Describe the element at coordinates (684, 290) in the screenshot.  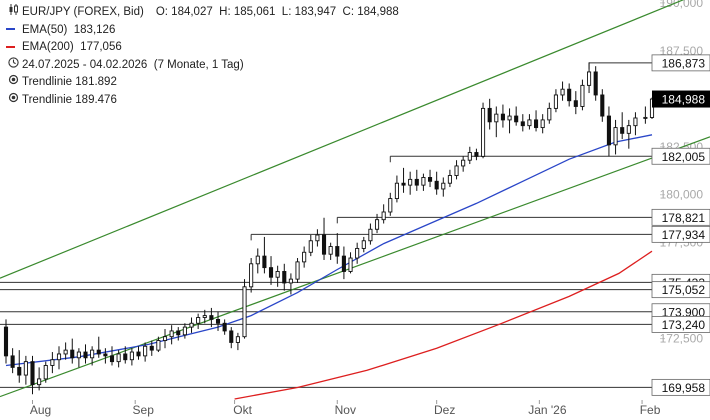
I see `level-label: 175,052` at that location.